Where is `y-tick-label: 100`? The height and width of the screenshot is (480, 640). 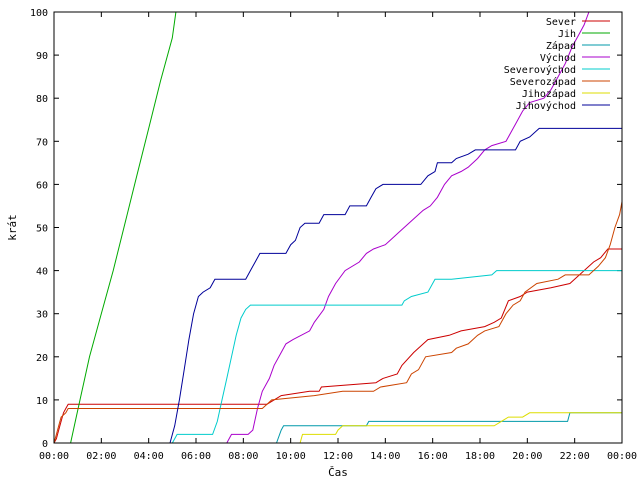
y-tick-label: 100 is located at coordinates (39, 13).